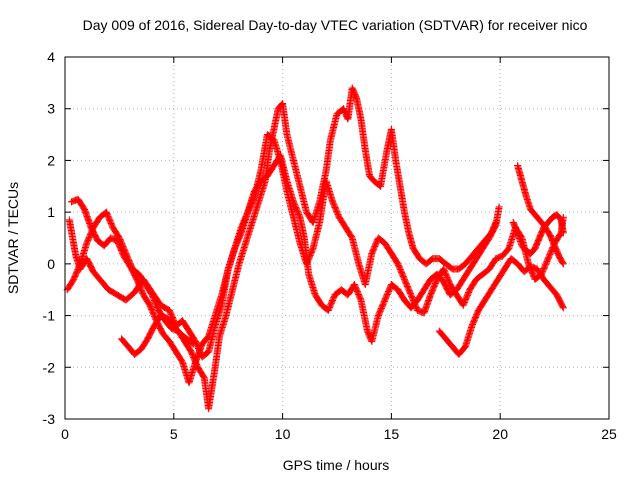 This screenshot has width=640, height=480. I want to click on y-tick-label: -2, so click(49, 367).